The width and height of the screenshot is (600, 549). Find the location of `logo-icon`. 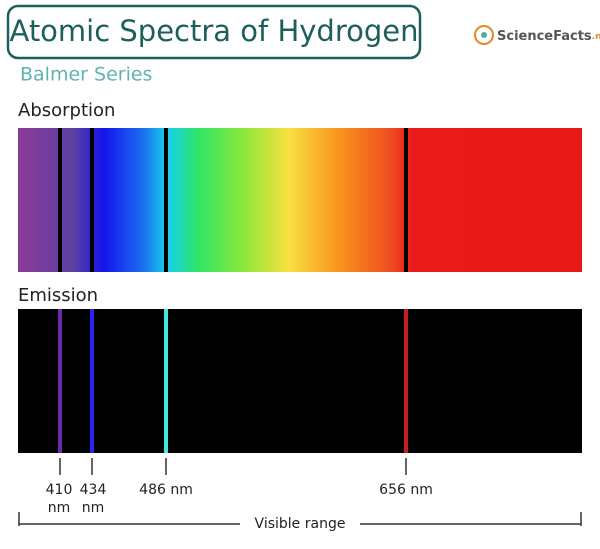

logo-icon is located at coordinates (484, 35).